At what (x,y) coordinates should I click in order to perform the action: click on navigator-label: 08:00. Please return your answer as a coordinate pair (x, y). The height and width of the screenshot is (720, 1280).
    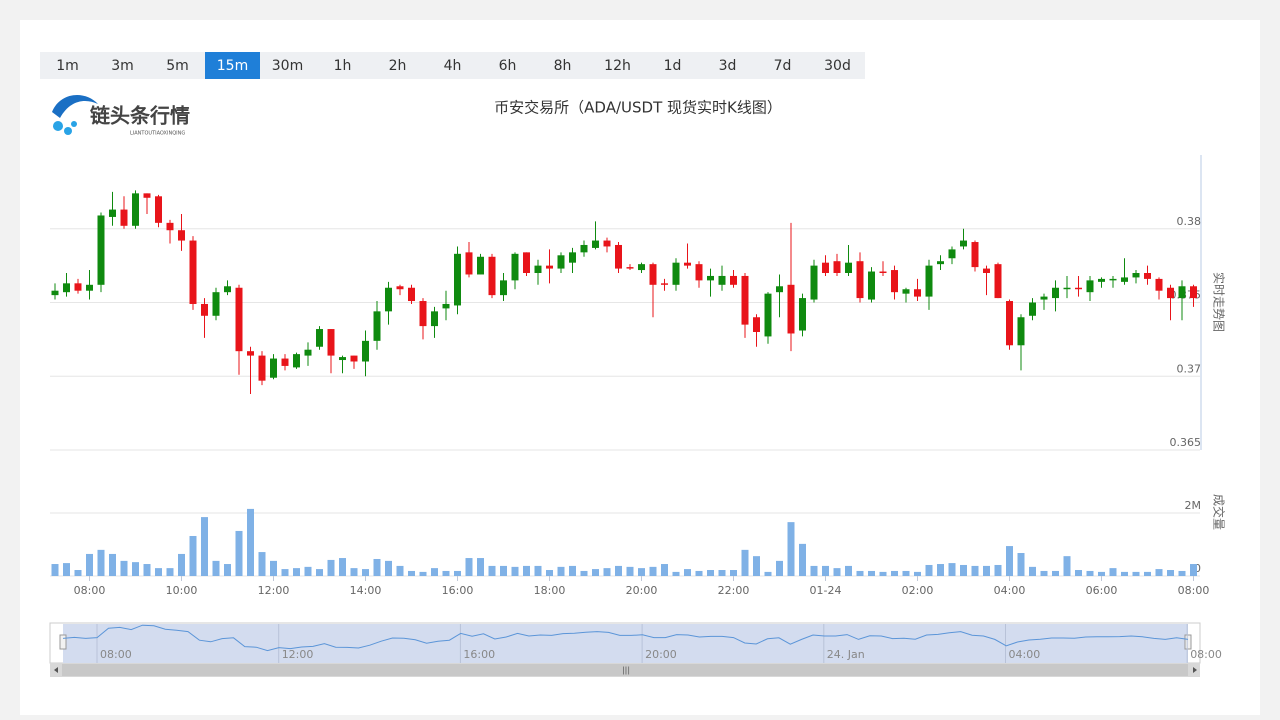
    Looking at the image, I should click on (116, 654).